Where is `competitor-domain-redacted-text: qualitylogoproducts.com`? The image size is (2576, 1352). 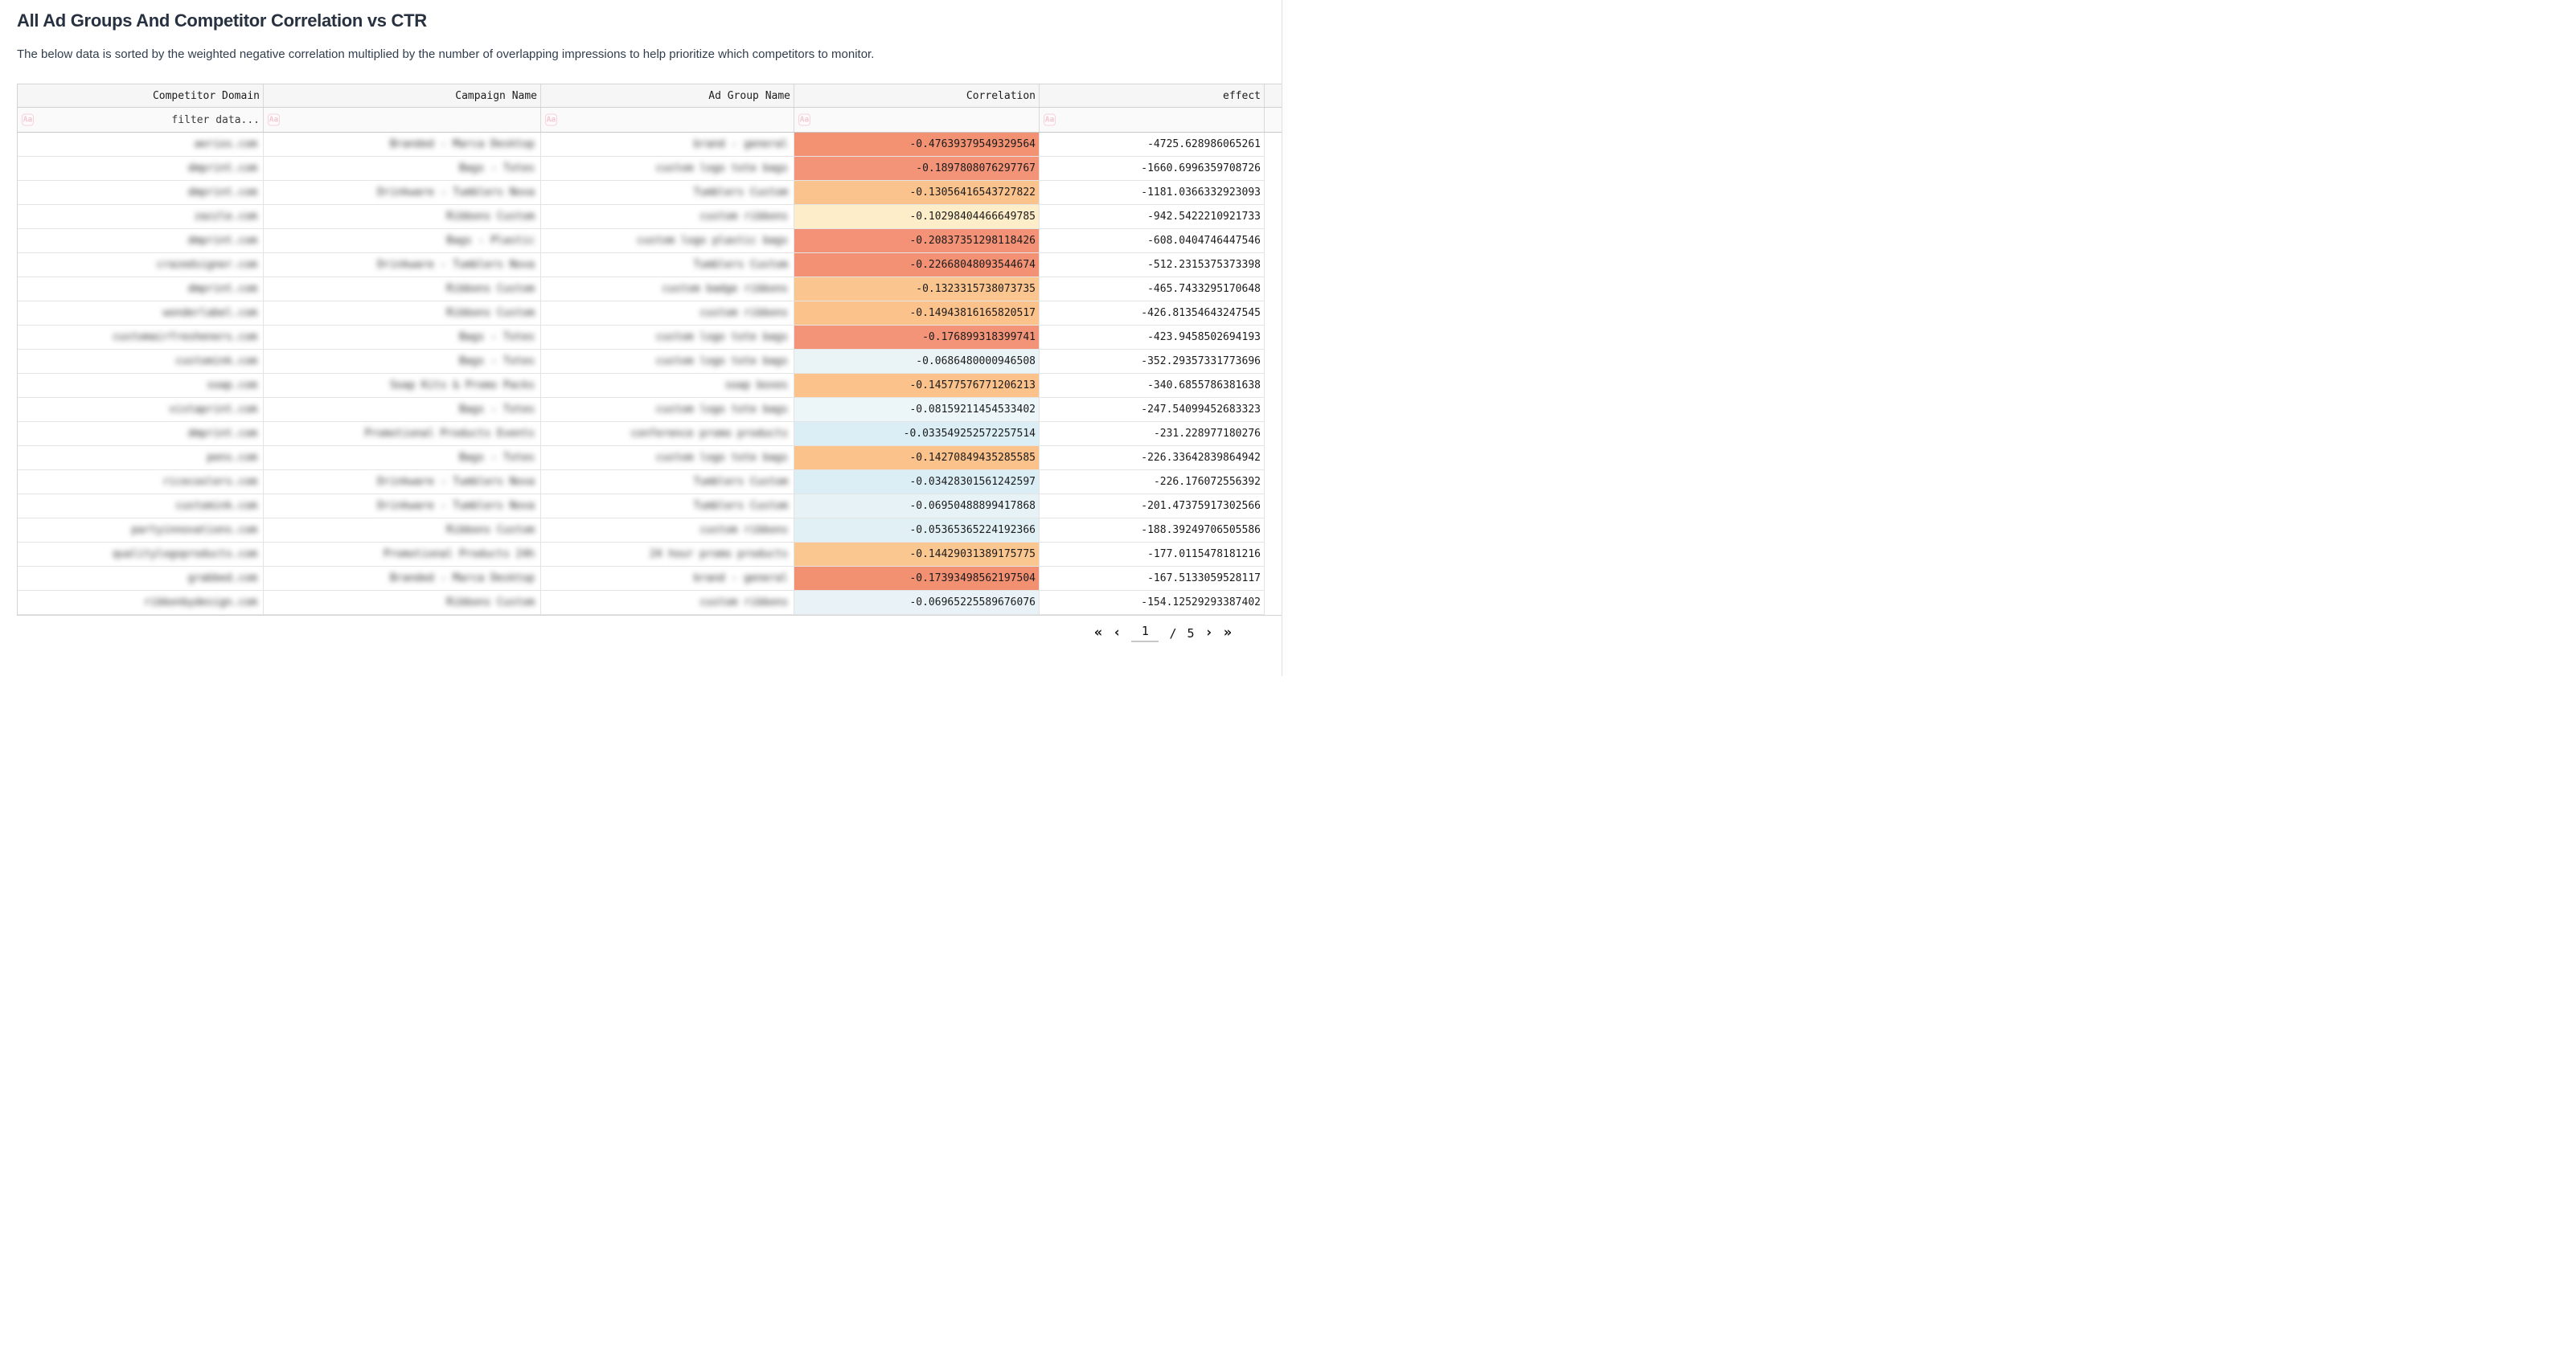
competitor-domain-redacted-text: qualitylogoproducts.com is located at coordinates (184, 554).